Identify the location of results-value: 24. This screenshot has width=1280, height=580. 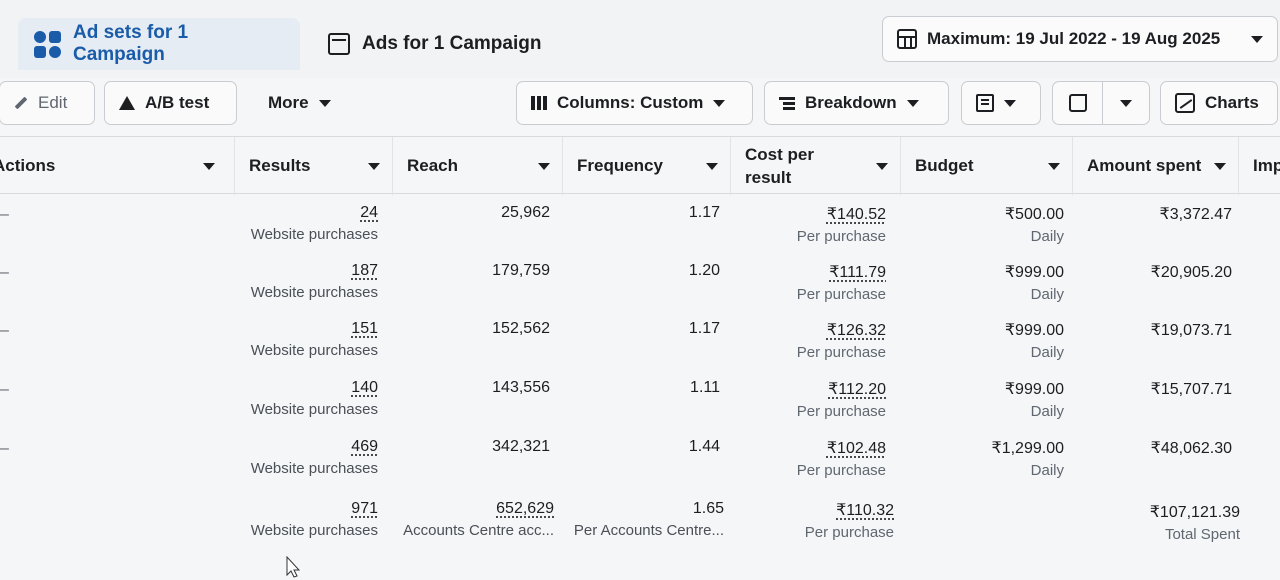
(369, 212).